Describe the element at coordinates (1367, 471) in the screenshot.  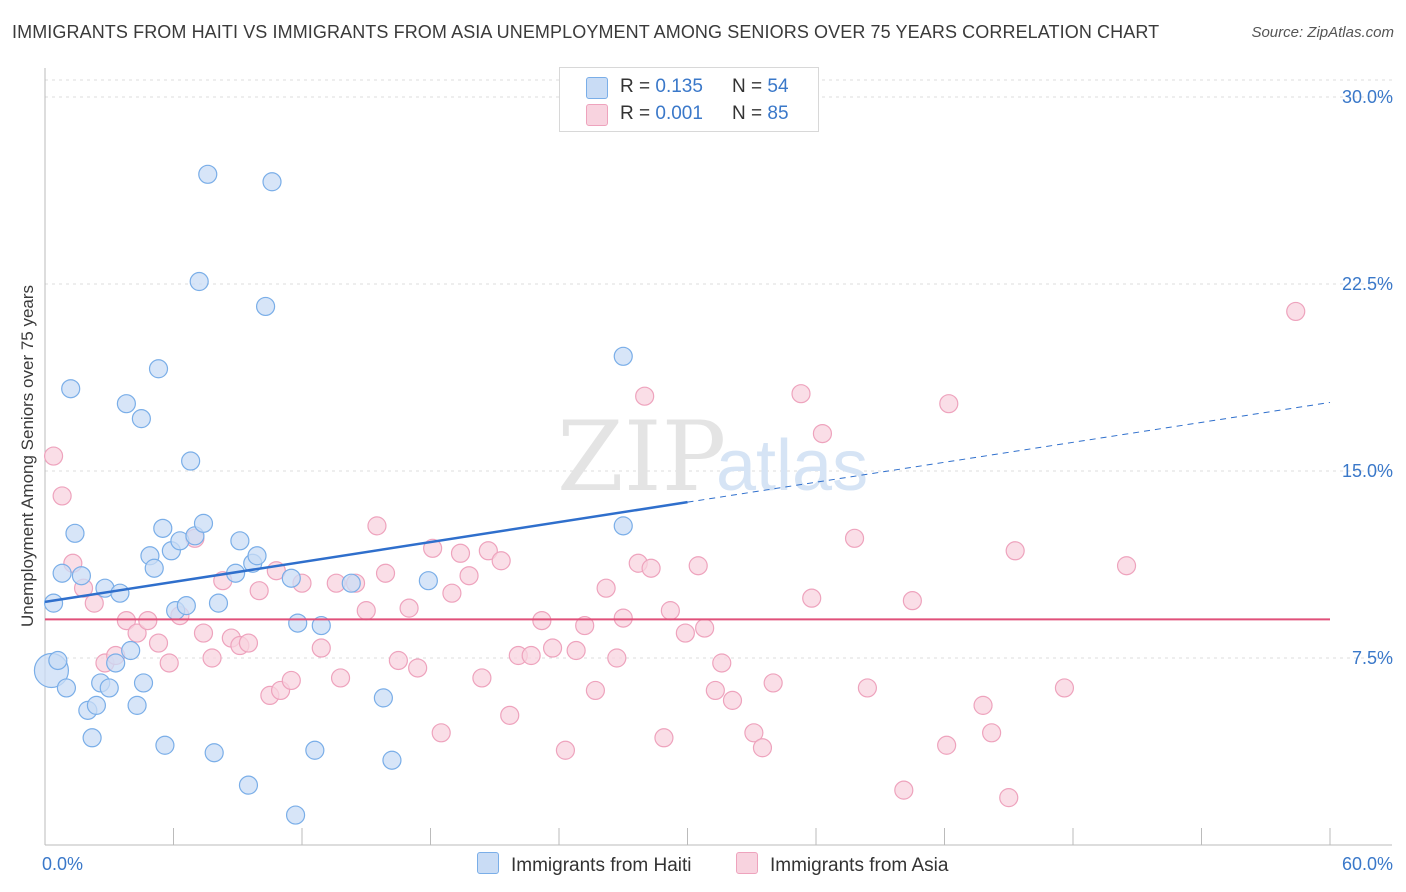
I see `y-tick-label: 15.0%` at that location.